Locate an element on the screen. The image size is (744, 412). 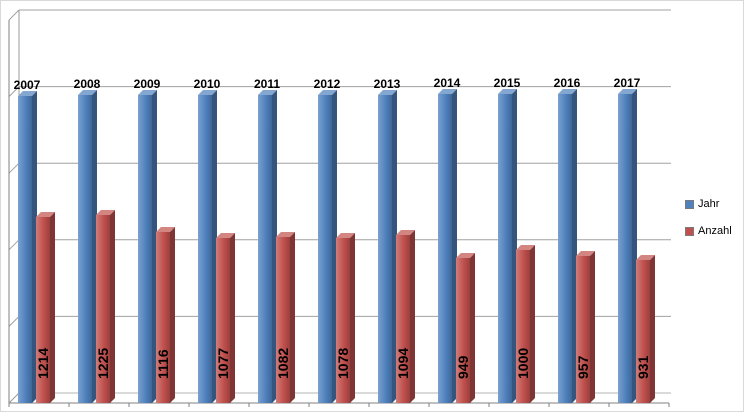
bar-anzahl-2011 is located at coordinates (285, 317).